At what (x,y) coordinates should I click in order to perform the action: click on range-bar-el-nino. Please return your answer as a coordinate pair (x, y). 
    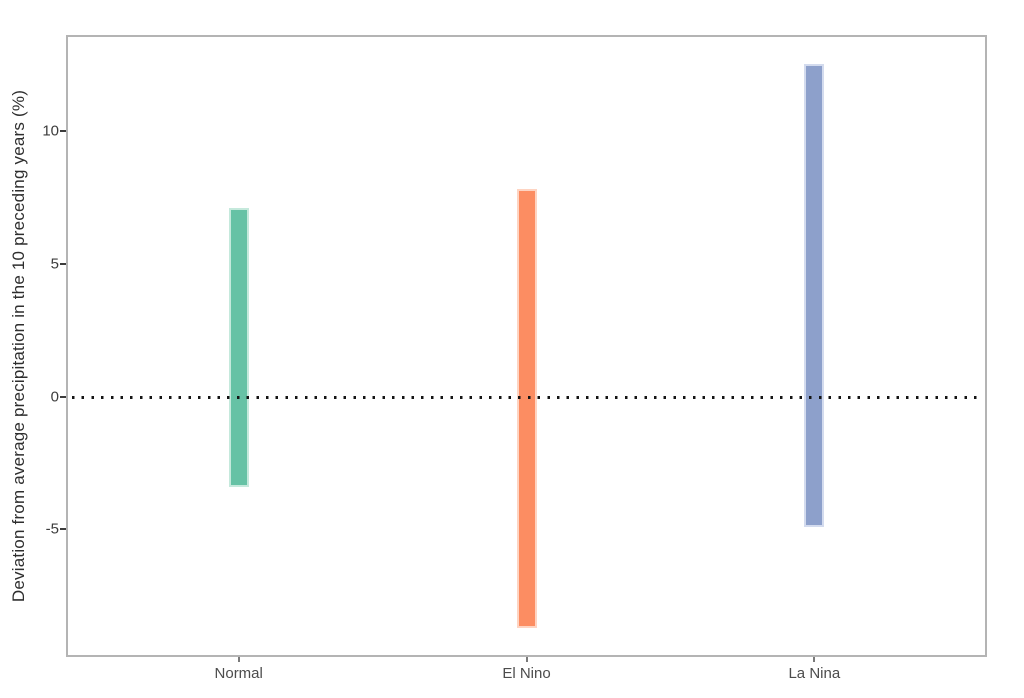
    Looking at the image, I should click on (526, 408).